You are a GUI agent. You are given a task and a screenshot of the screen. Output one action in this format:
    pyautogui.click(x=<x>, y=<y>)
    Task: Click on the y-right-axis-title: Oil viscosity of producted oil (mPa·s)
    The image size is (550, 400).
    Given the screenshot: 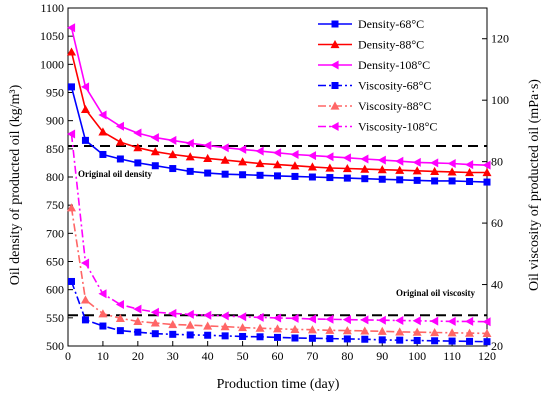 What is the action you would take?
    pyautogui.click(x=534, y=185)
    